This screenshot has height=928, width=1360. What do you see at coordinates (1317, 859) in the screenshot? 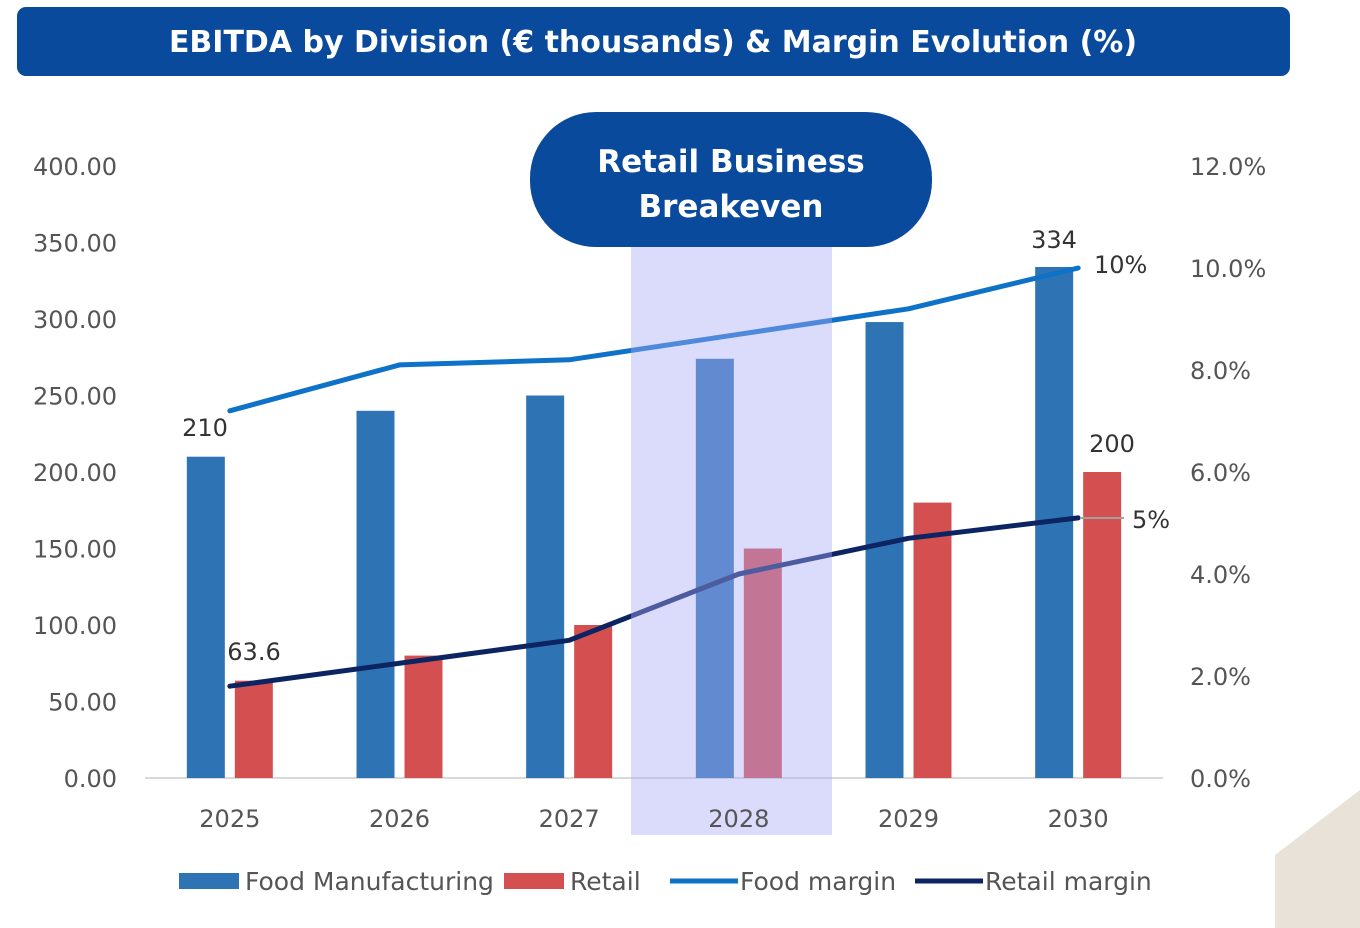
I see `corner-decoration` at bounding box center [1317, 859].